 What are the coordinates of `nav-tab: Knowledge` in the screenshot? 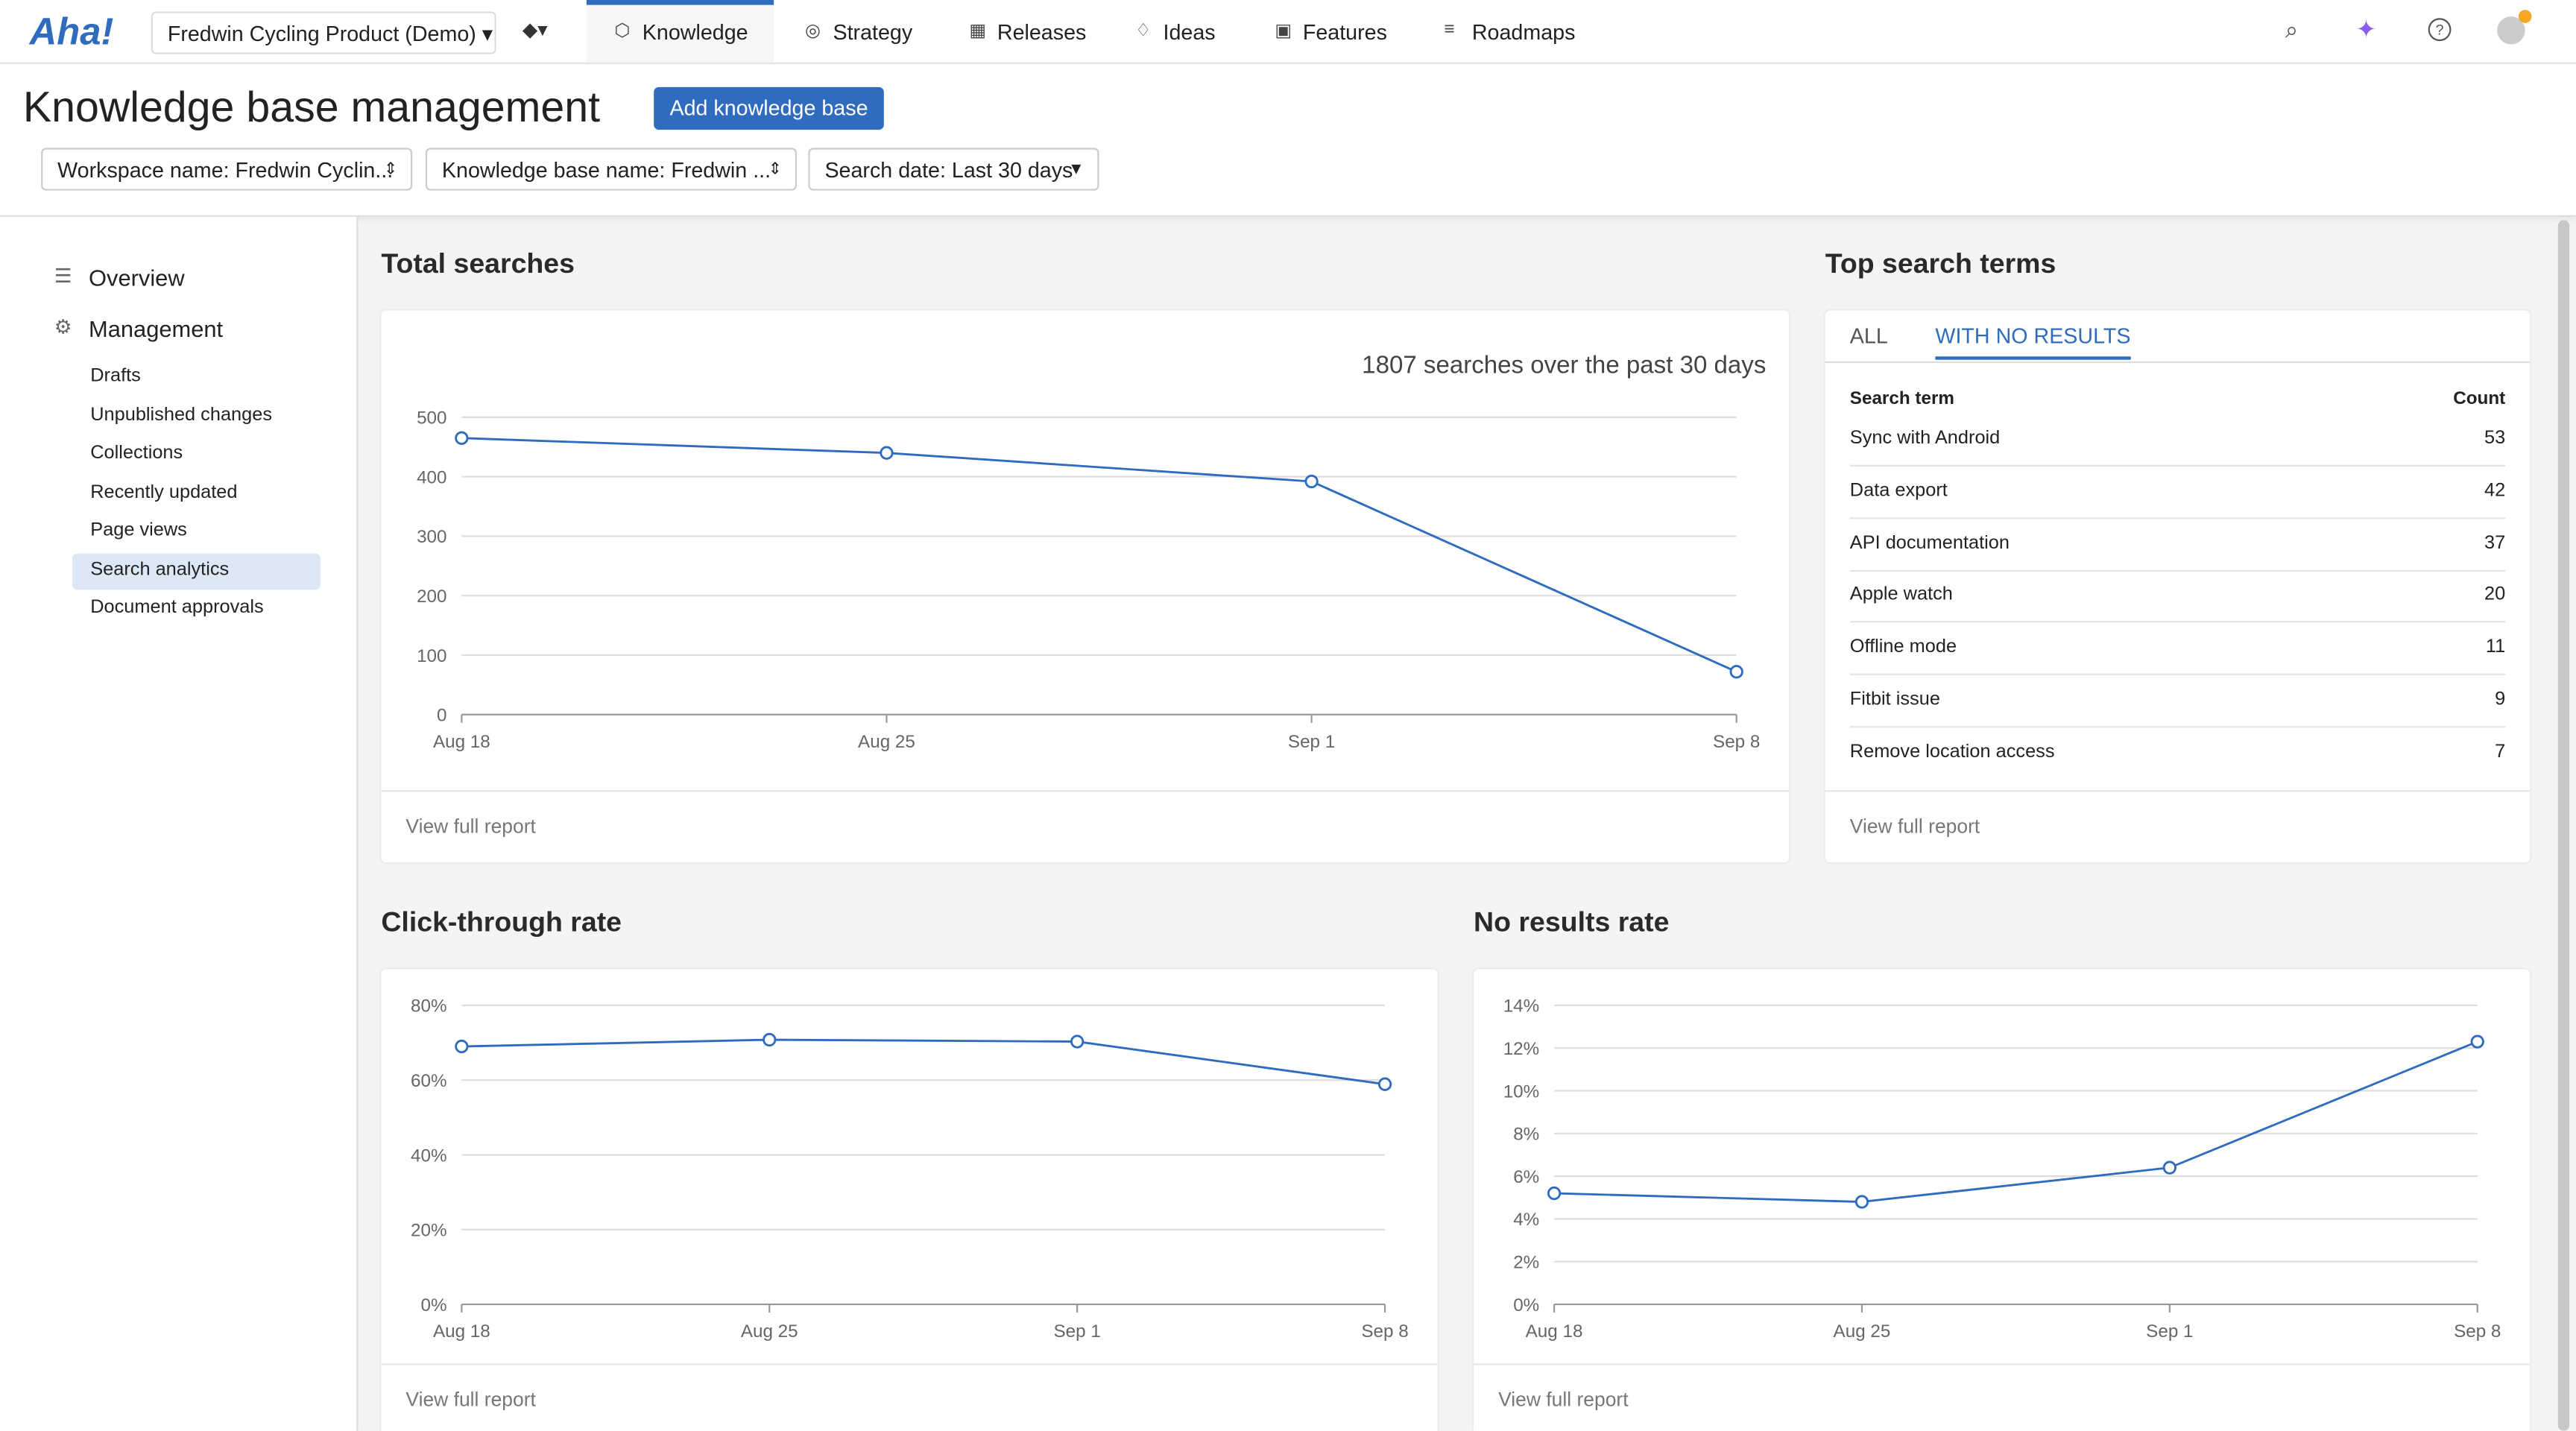 It's located at (695, 32).